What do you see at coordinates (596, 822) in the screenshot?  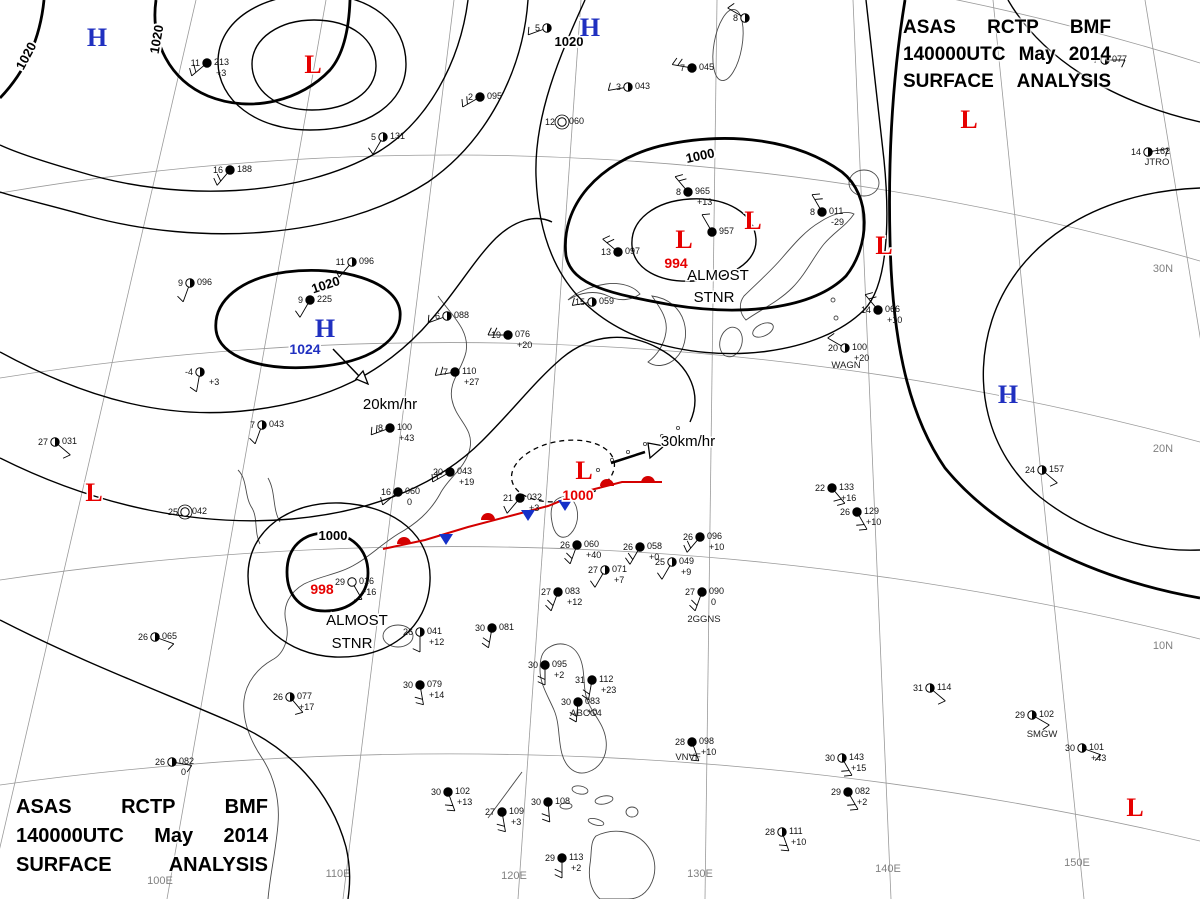 I see `island` at bounding box center [596, 822].